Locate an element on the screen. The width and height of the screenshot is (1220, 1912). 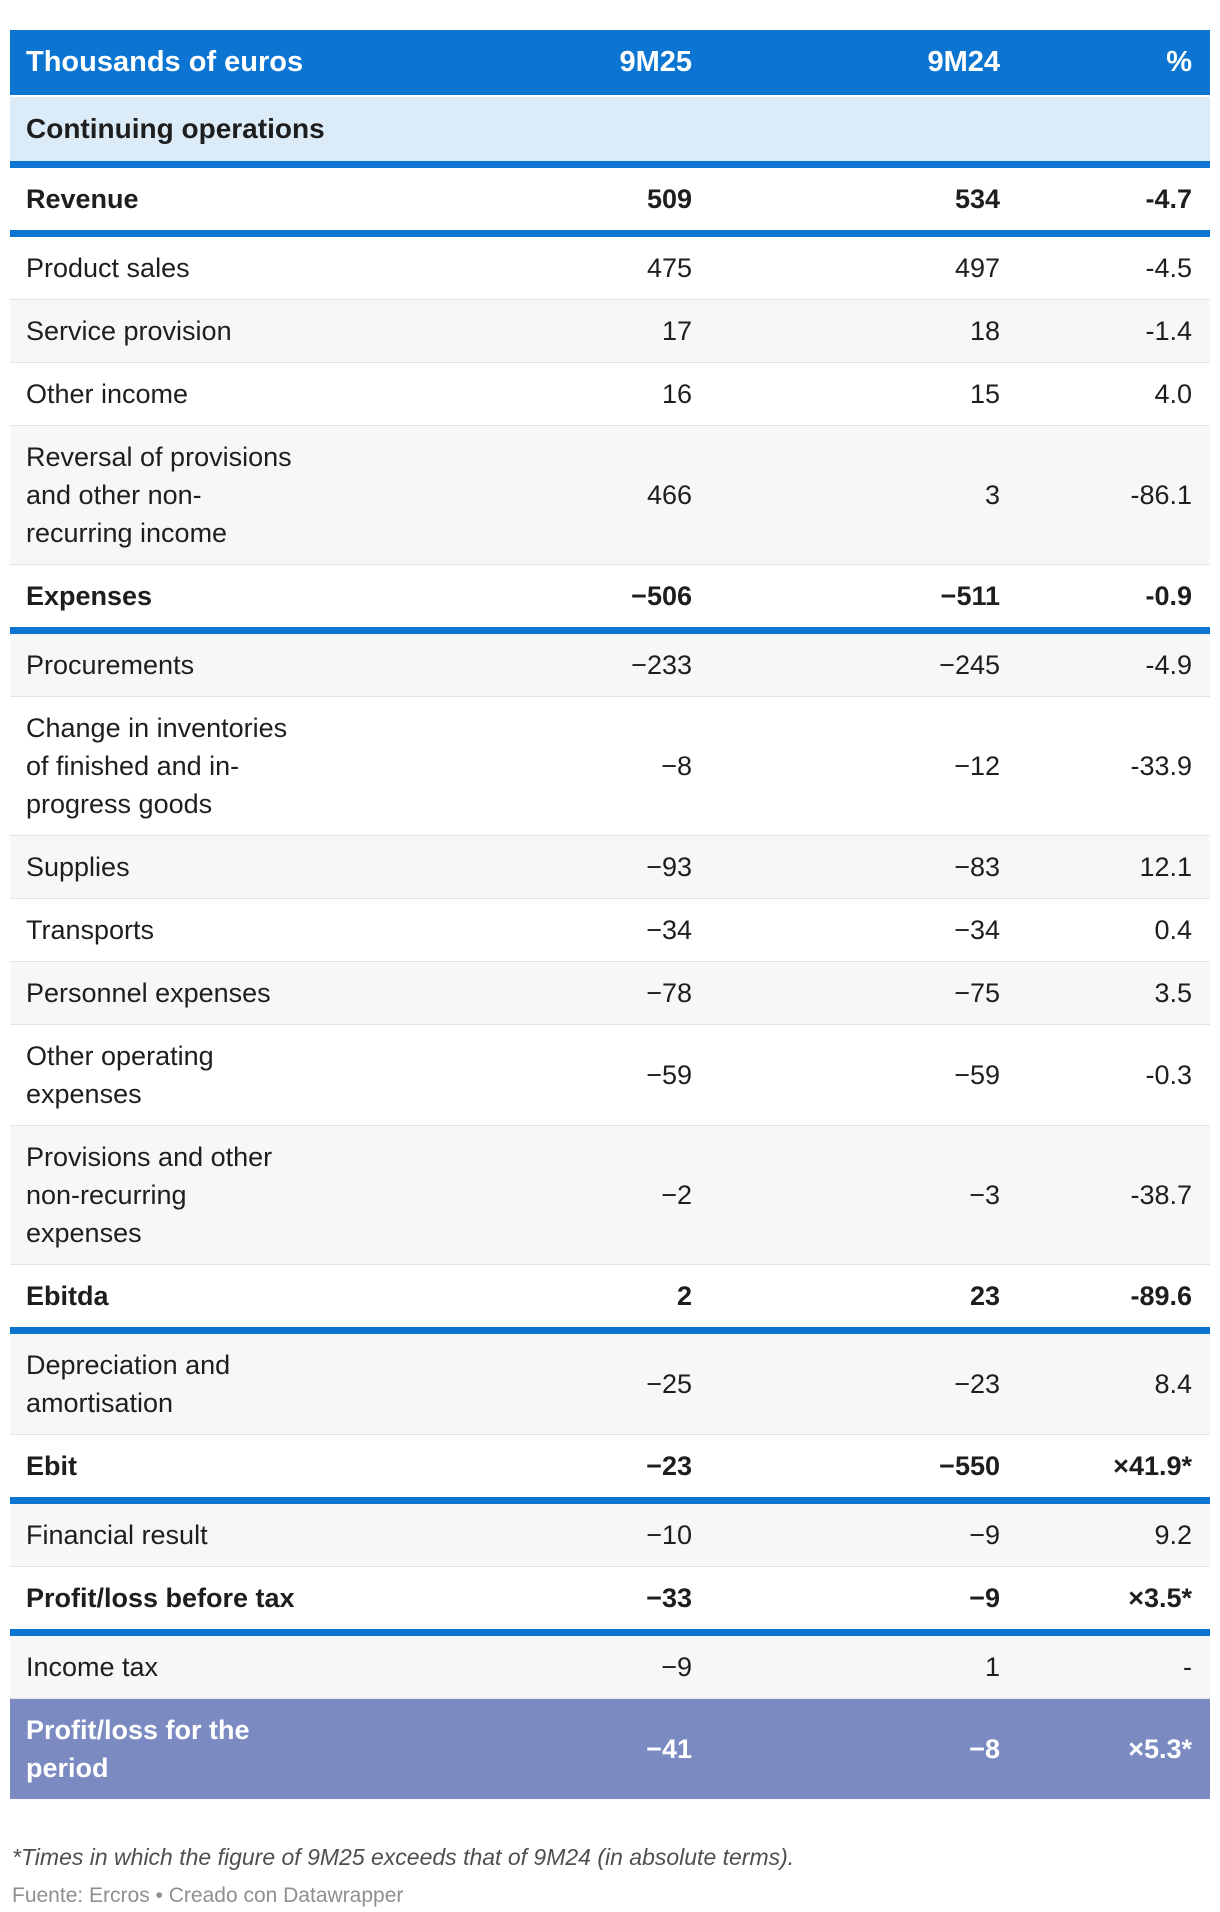
cell-percent: -4.9 is located at coordinates (1105, 663).